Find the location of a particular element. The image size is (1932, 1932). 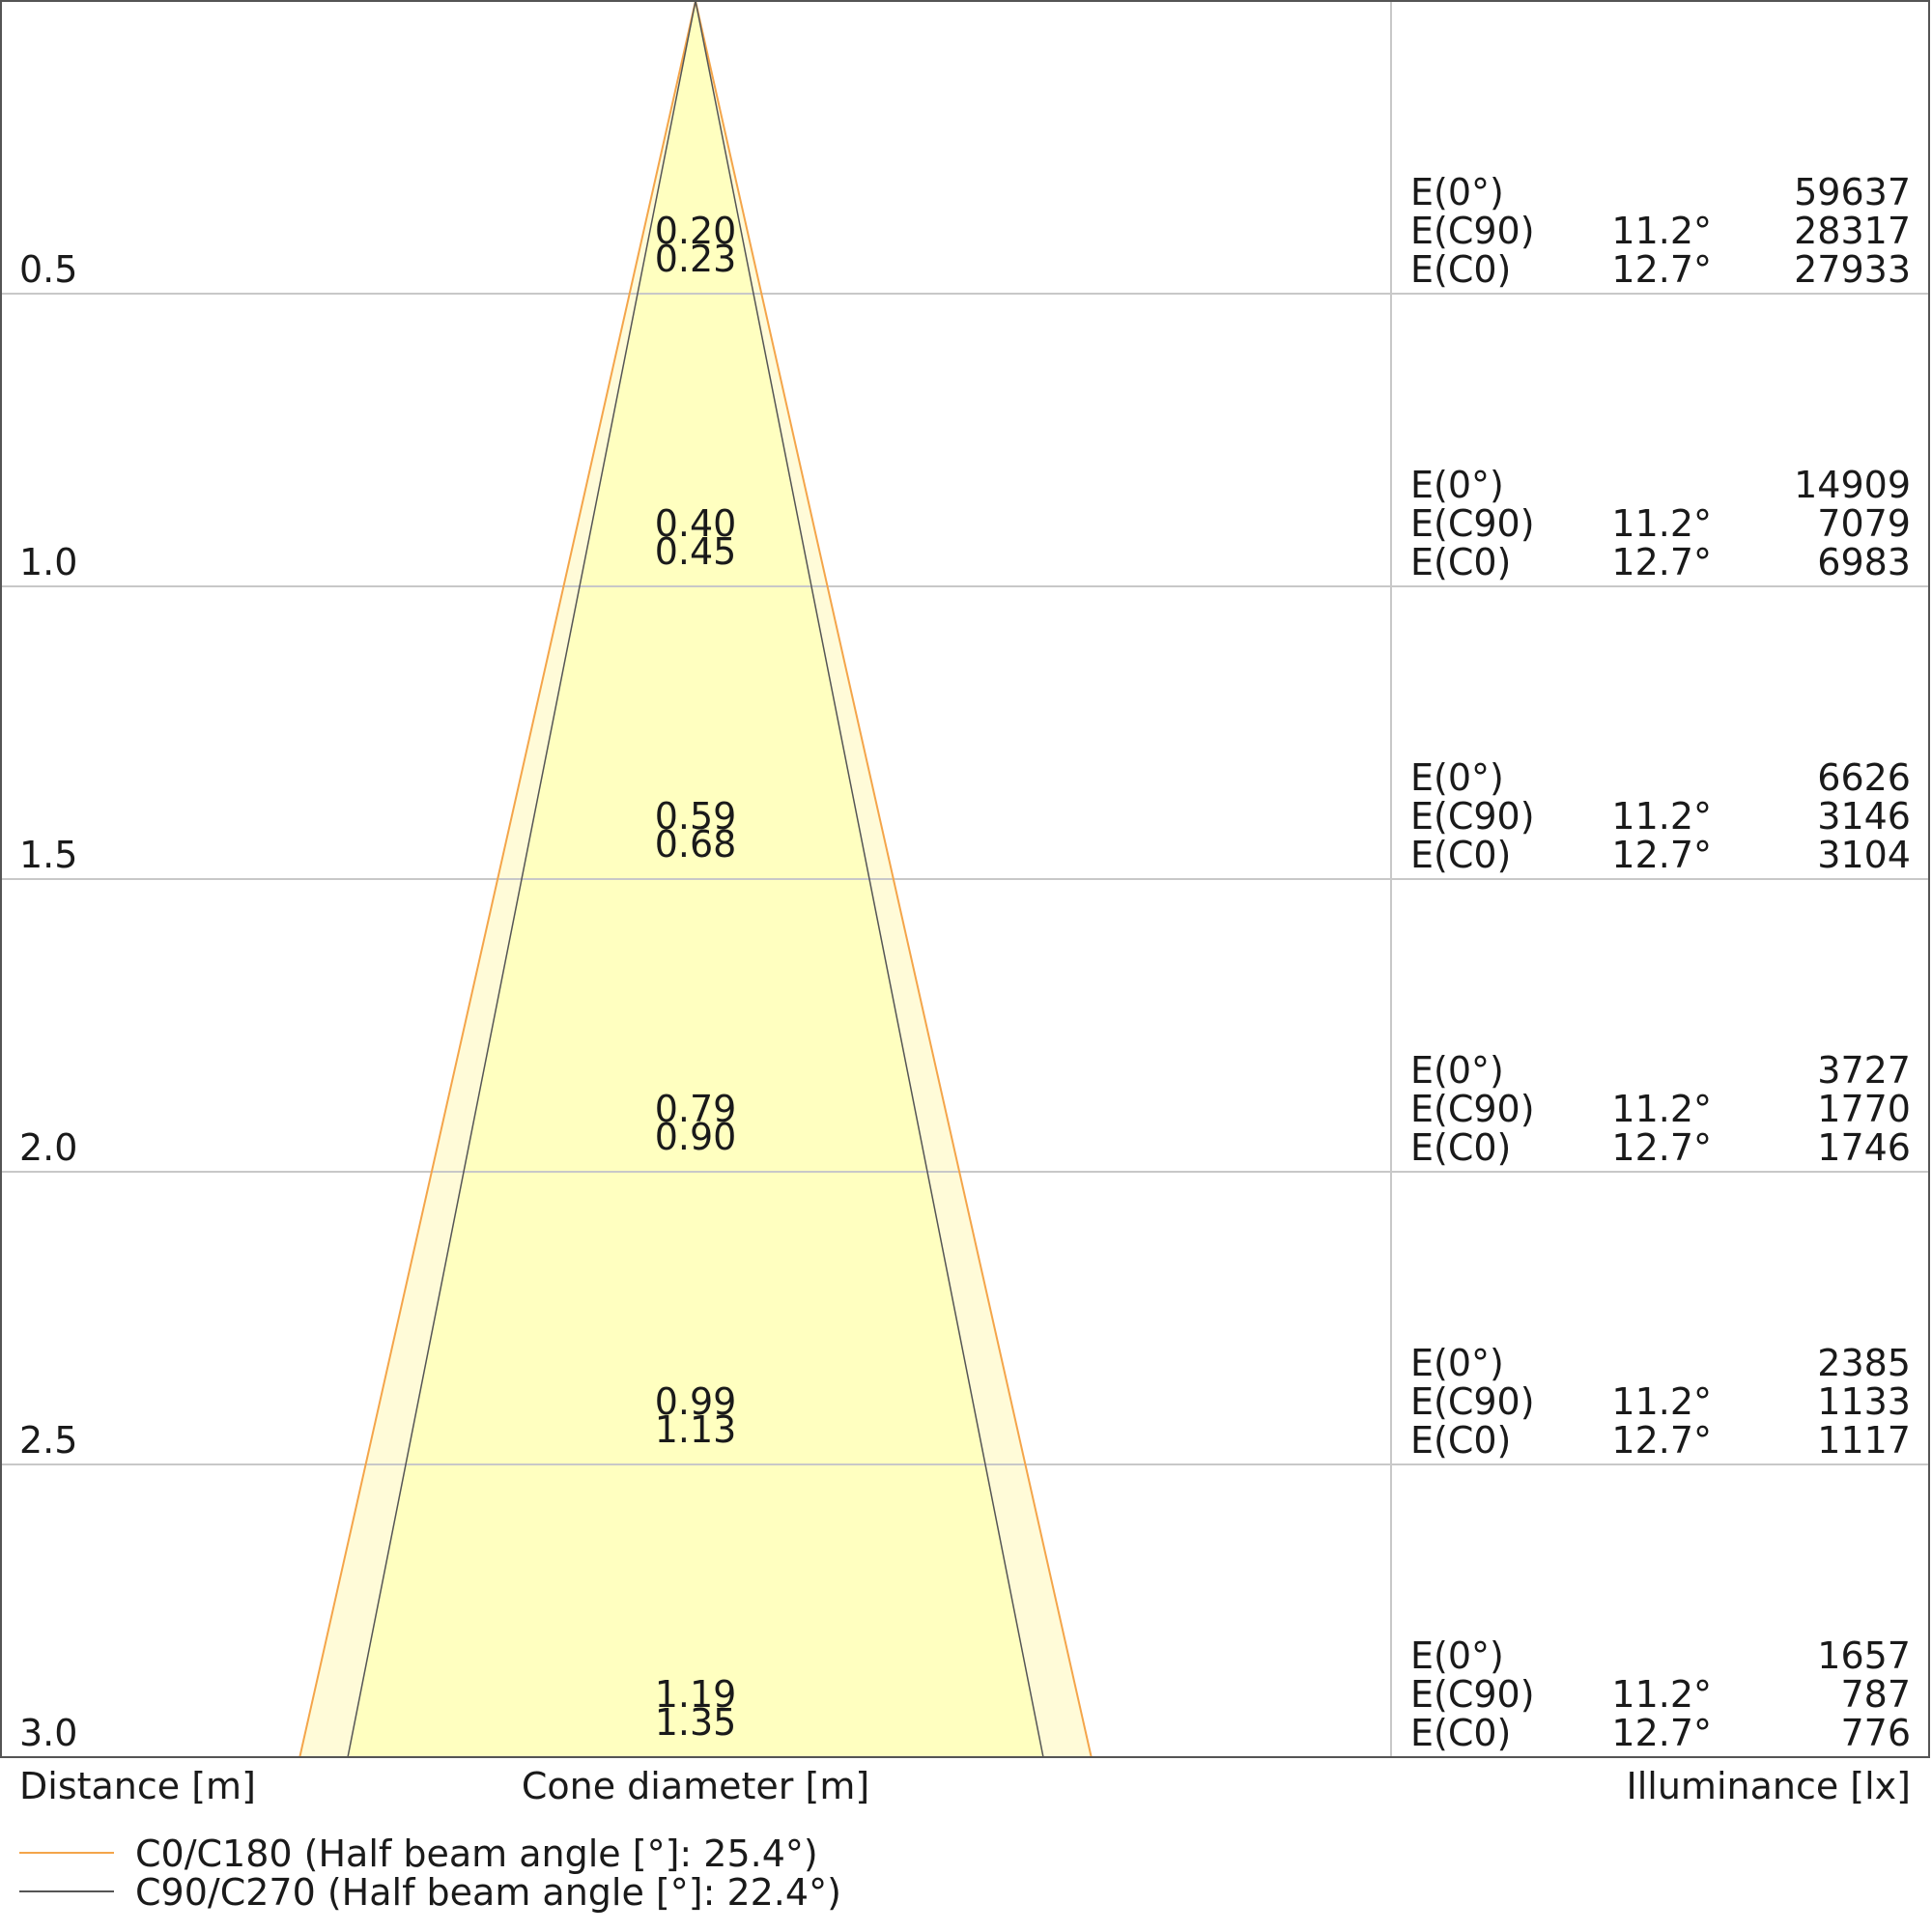

e0-value-2: 6626 is located at coordinates (1864, 777).